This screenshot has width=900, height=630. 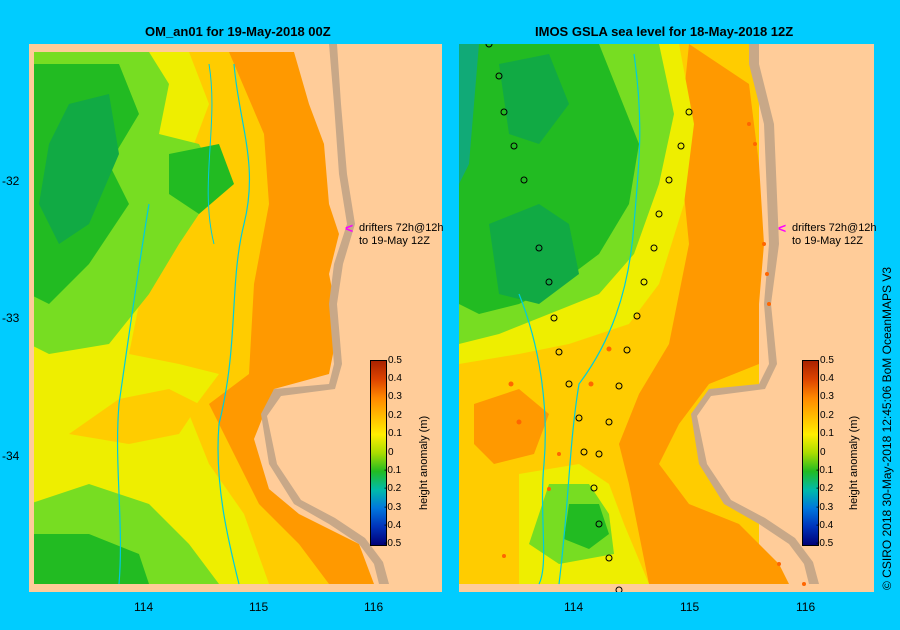 What do you see at coordinates (393, 525) in the screenshot?
I see `colorbar-left-tick: -0.4` at bounding box center [393, 525].